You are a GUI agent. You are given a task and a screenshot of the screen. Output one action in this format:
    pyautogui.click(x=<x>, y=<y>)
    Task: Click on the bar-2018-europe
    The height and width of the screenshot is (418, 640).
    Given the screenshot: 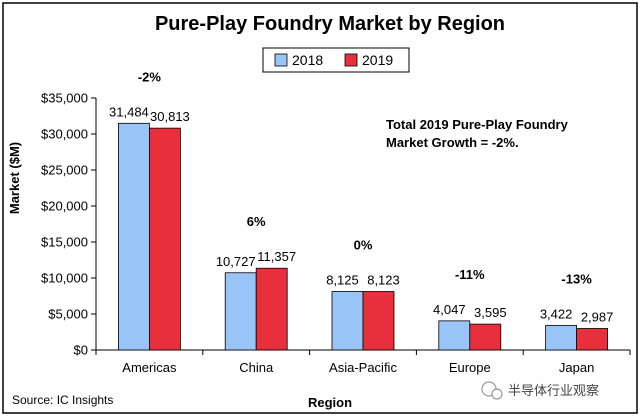 What is the action you would take?
    pyautogui.click(x=454, y=335)
    